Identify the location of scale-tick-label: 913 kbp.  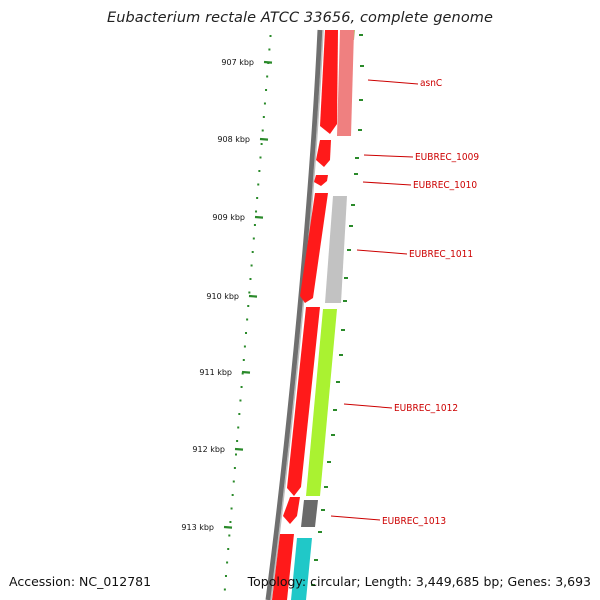
(197, 527).